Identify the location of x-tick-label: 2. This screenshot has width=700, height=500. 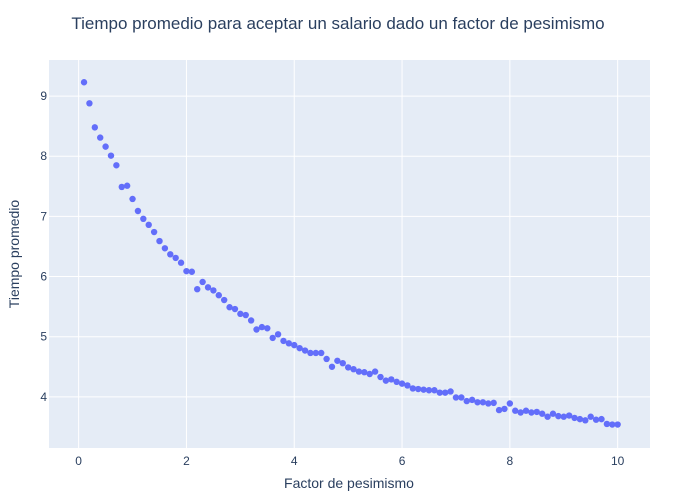
(186, 461).